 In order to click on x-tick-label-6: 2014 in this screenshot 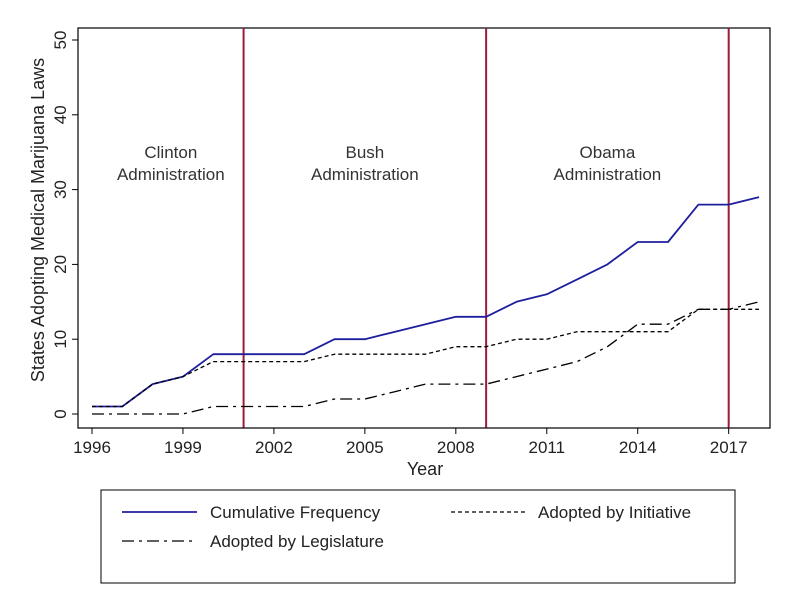, I will do `click(638, 447)`.